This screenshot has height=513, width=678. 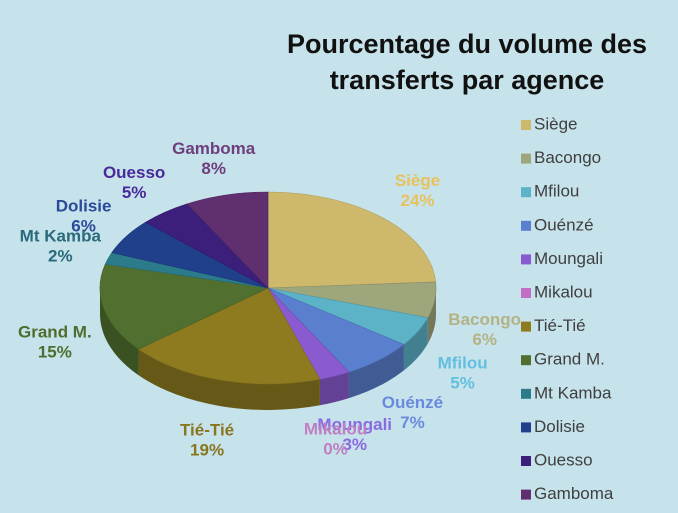 What do you see at coordinates (564, 224) in the screenshot?
I see `legend-label: Ouénzé` at bounding box center [564, 224].